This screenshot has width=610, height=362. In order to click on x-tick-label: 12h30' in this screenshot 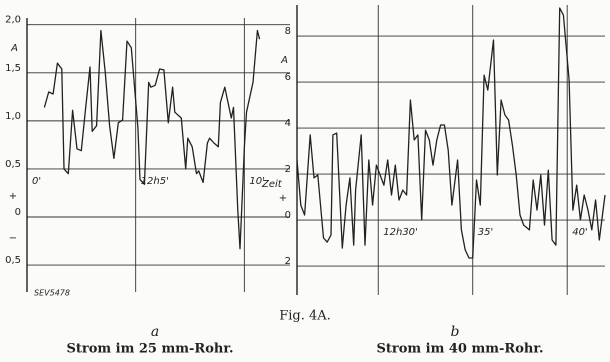, I will do `click(400, 232)`.